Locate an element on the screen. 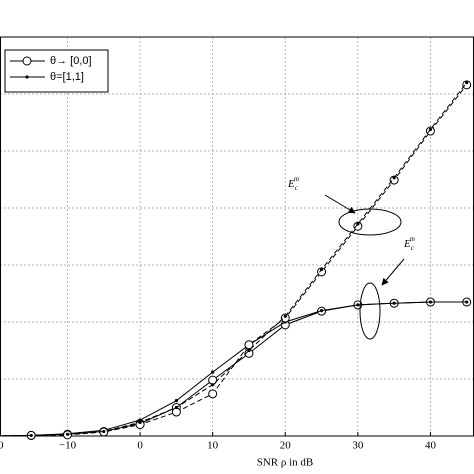  x-tick-label: 20 is located at coordinates (286, 446).